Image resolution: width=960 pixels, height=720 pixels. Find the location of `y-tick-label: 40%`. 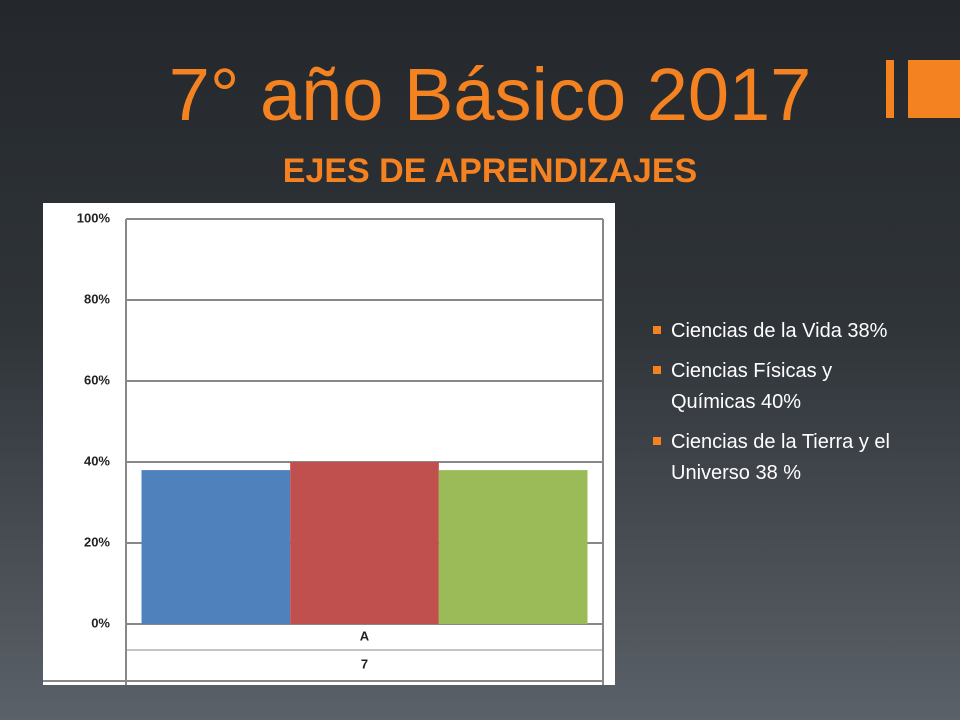

y-tick-label: 40% is located at coordinates (97, 460).